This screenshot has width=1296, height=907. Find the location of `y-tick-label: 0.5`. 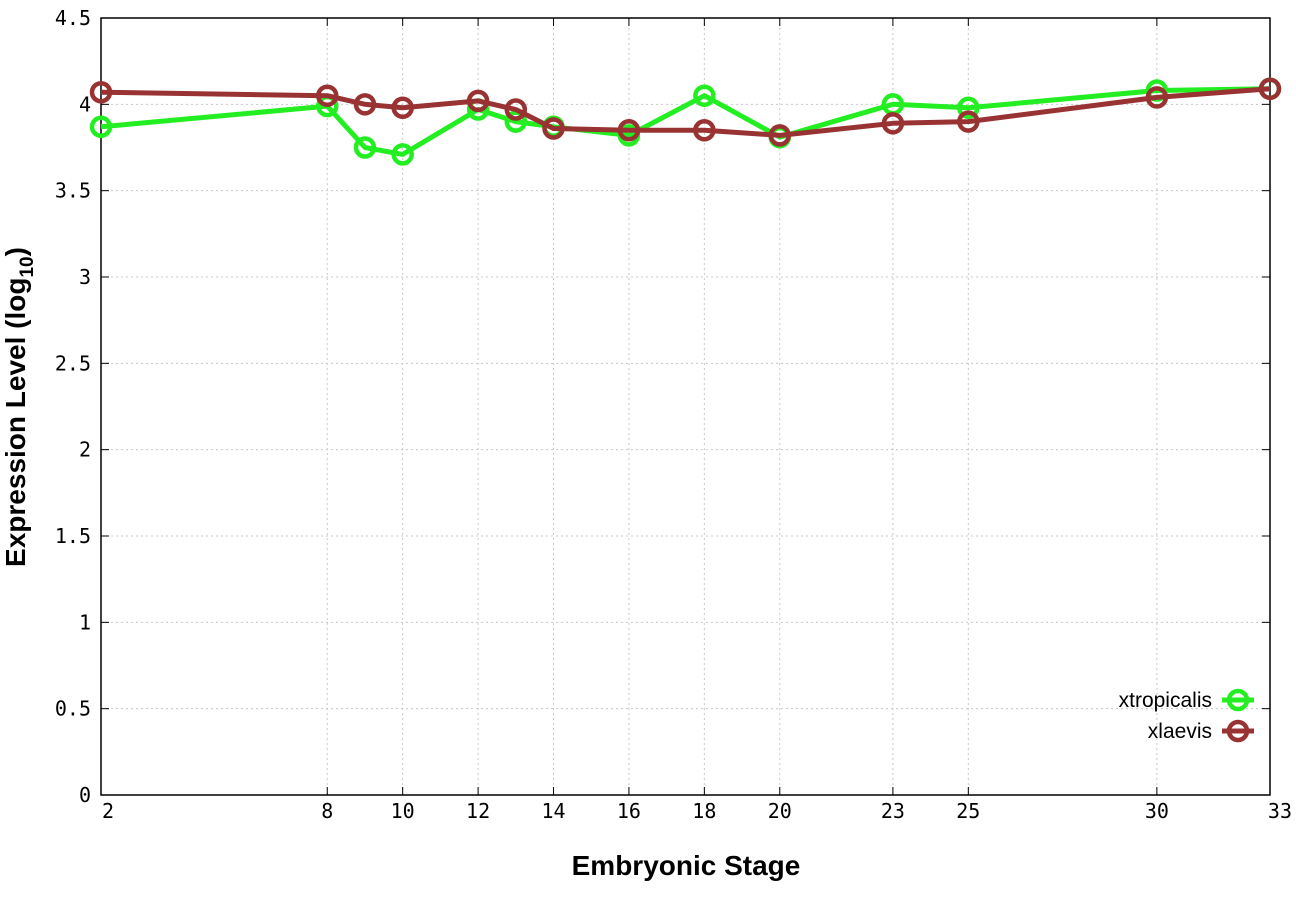

y-tick-label: 0.5 is located at coordinates (73, 709).